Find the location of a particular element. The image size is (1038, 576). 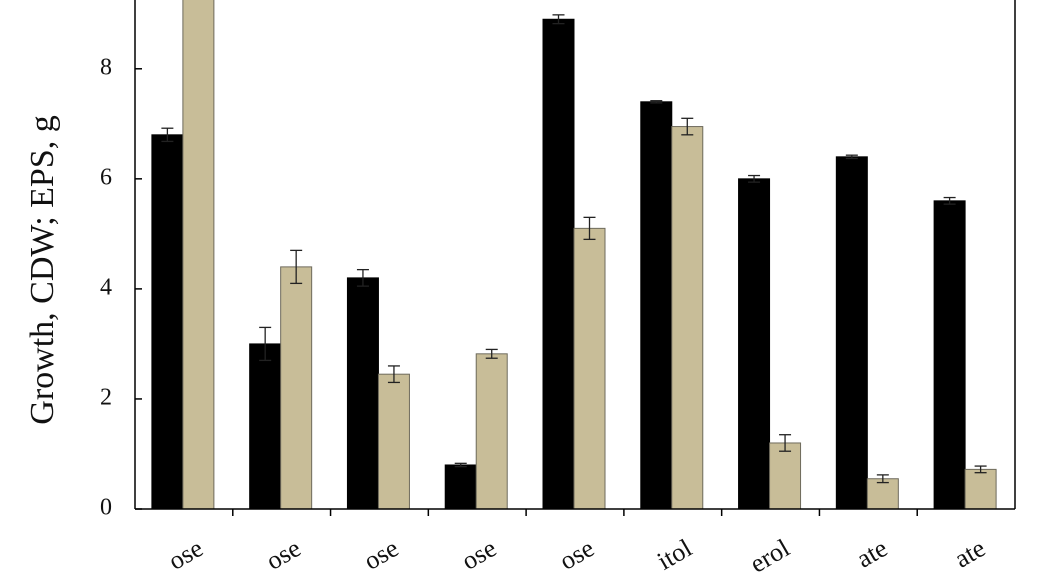

y-axis-label: Growth, CDW; EPS, g is located at coordinates (42, 269).